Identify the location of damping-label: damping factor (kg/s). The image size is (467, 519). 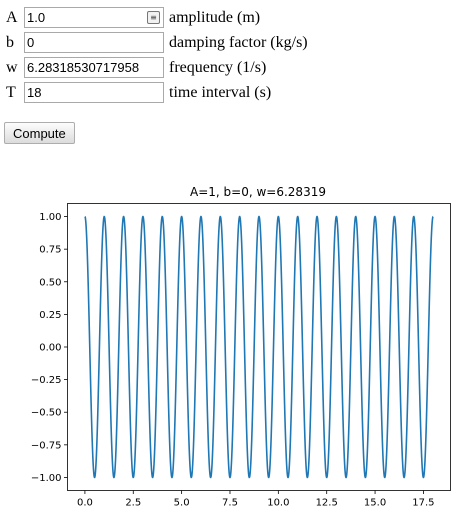
(238, 42).